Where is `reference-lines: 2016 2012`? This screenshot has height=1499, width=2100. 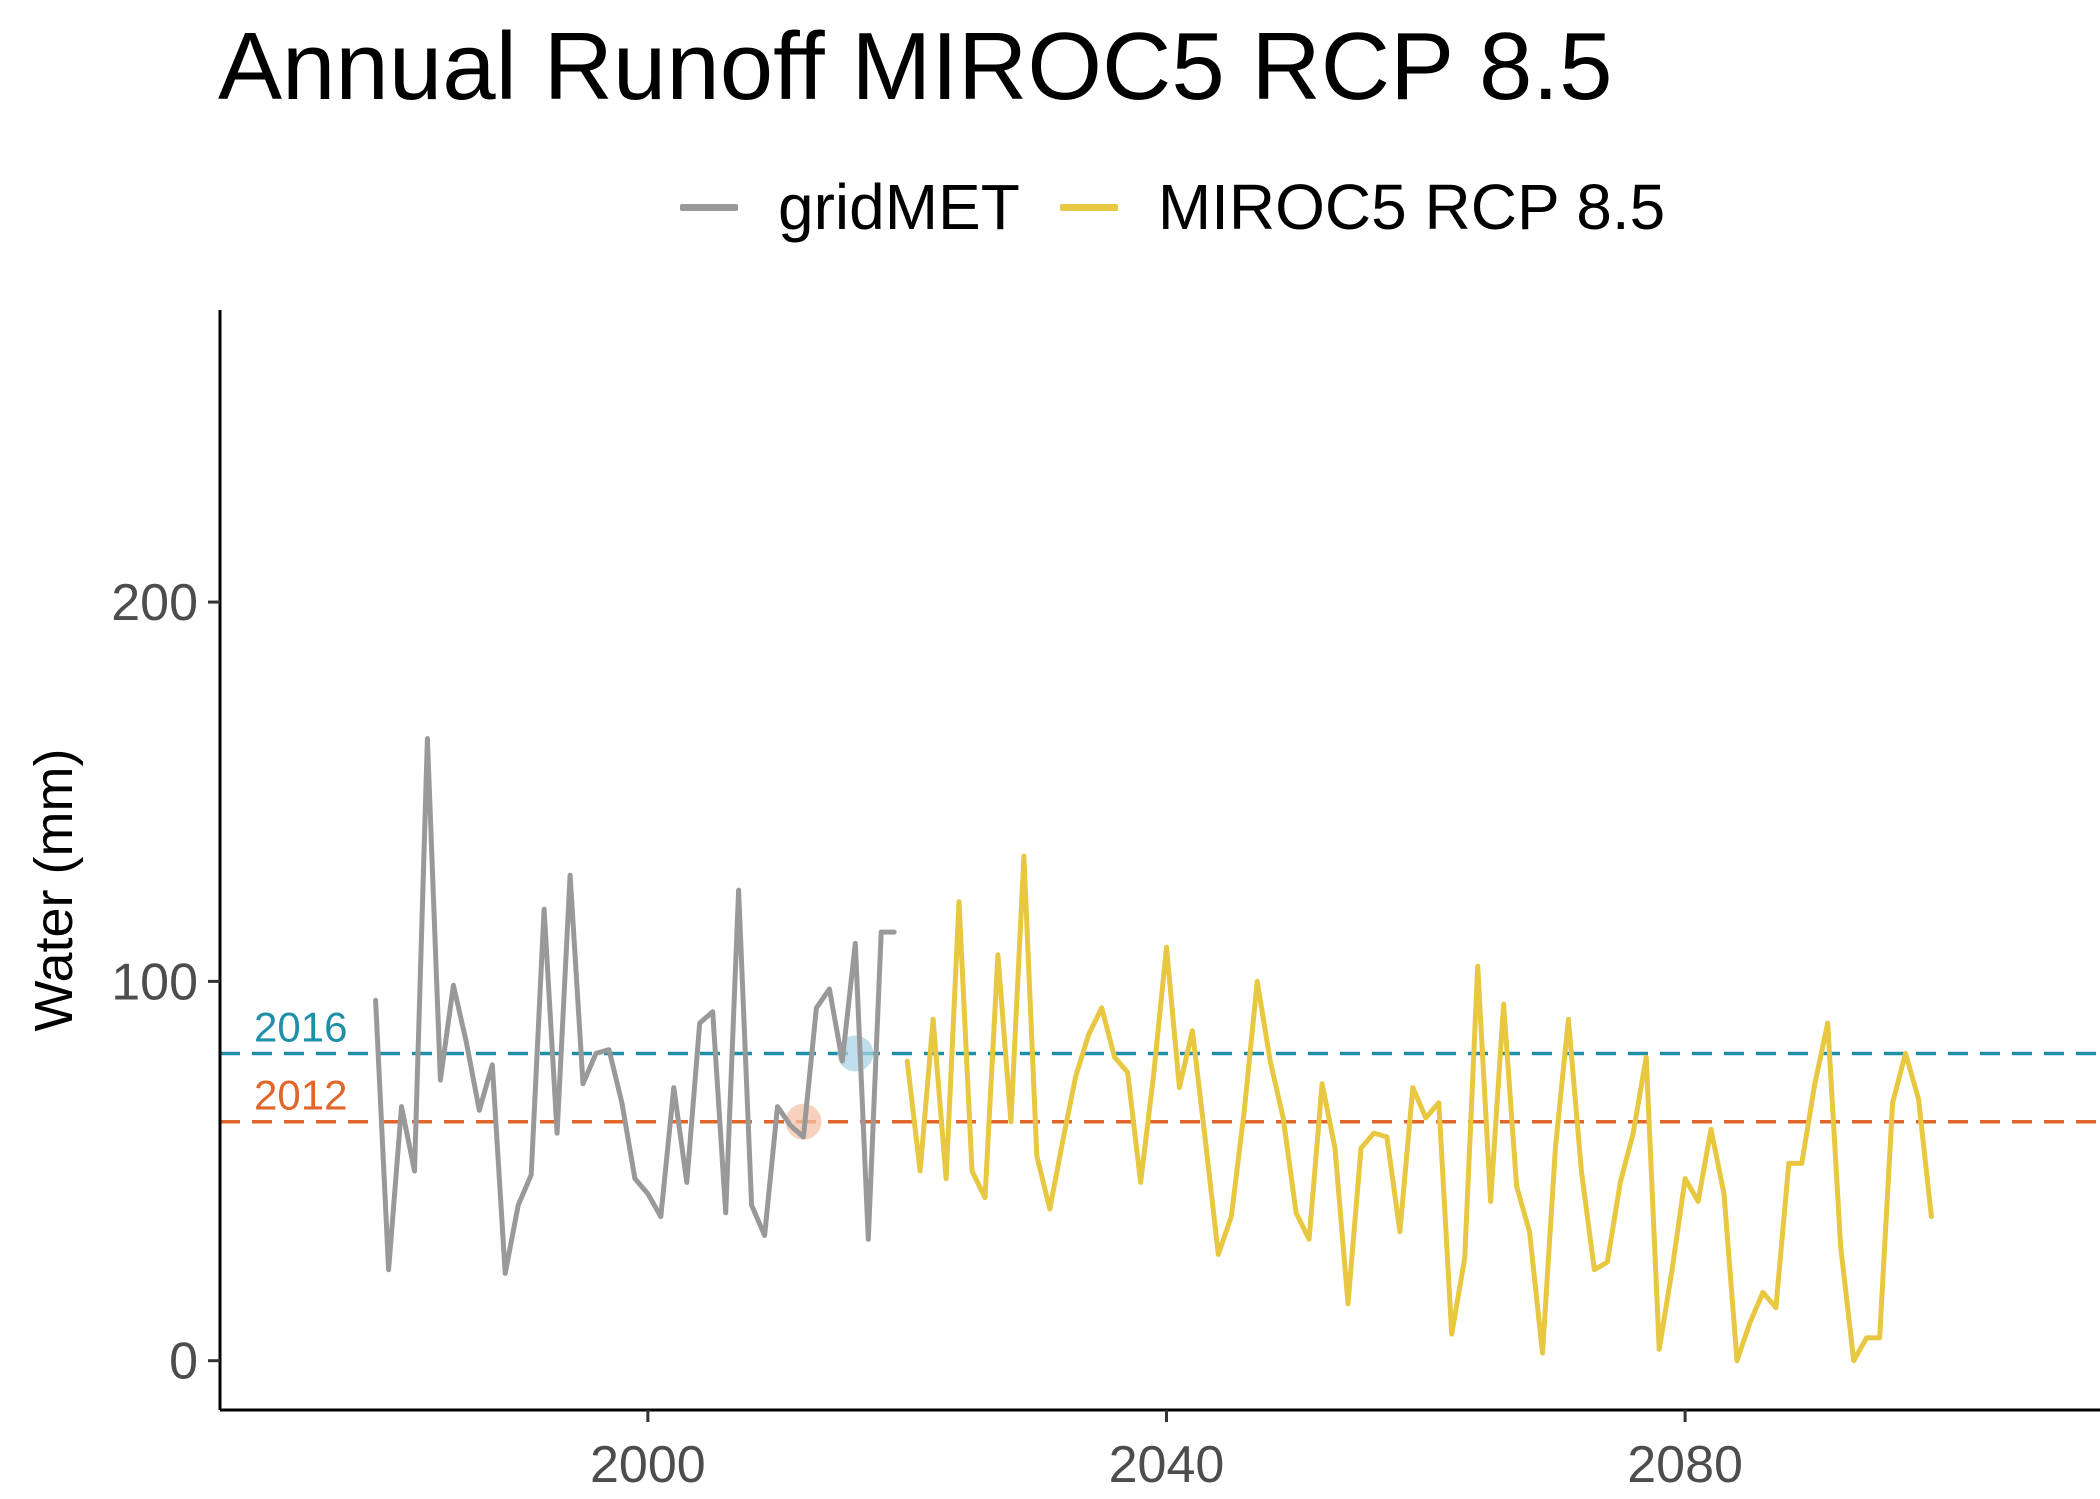 reference-lines: 2016 2012 is located at coordinates (1160, 1063).